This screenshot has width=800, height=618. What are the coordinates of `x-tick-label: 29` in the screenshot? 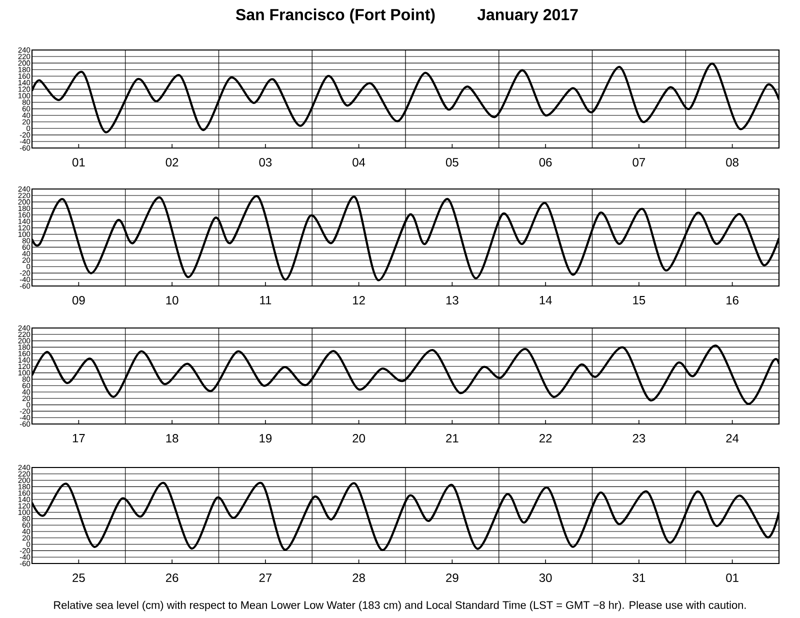 It's located at (452, 578).